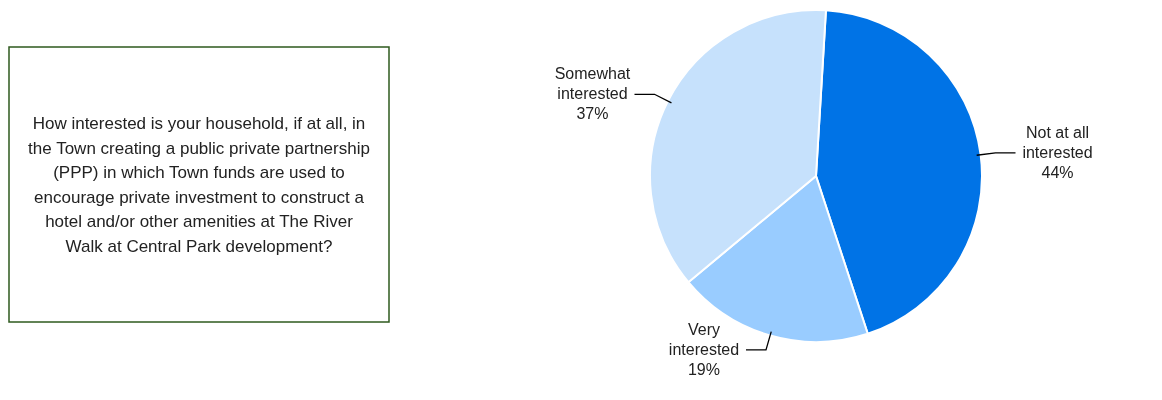 The width and height of the screenshot is (1162, 400). Describe the element at coordinates (1057, 172) in the screenshot. I see `data-label: 44%` at that location.